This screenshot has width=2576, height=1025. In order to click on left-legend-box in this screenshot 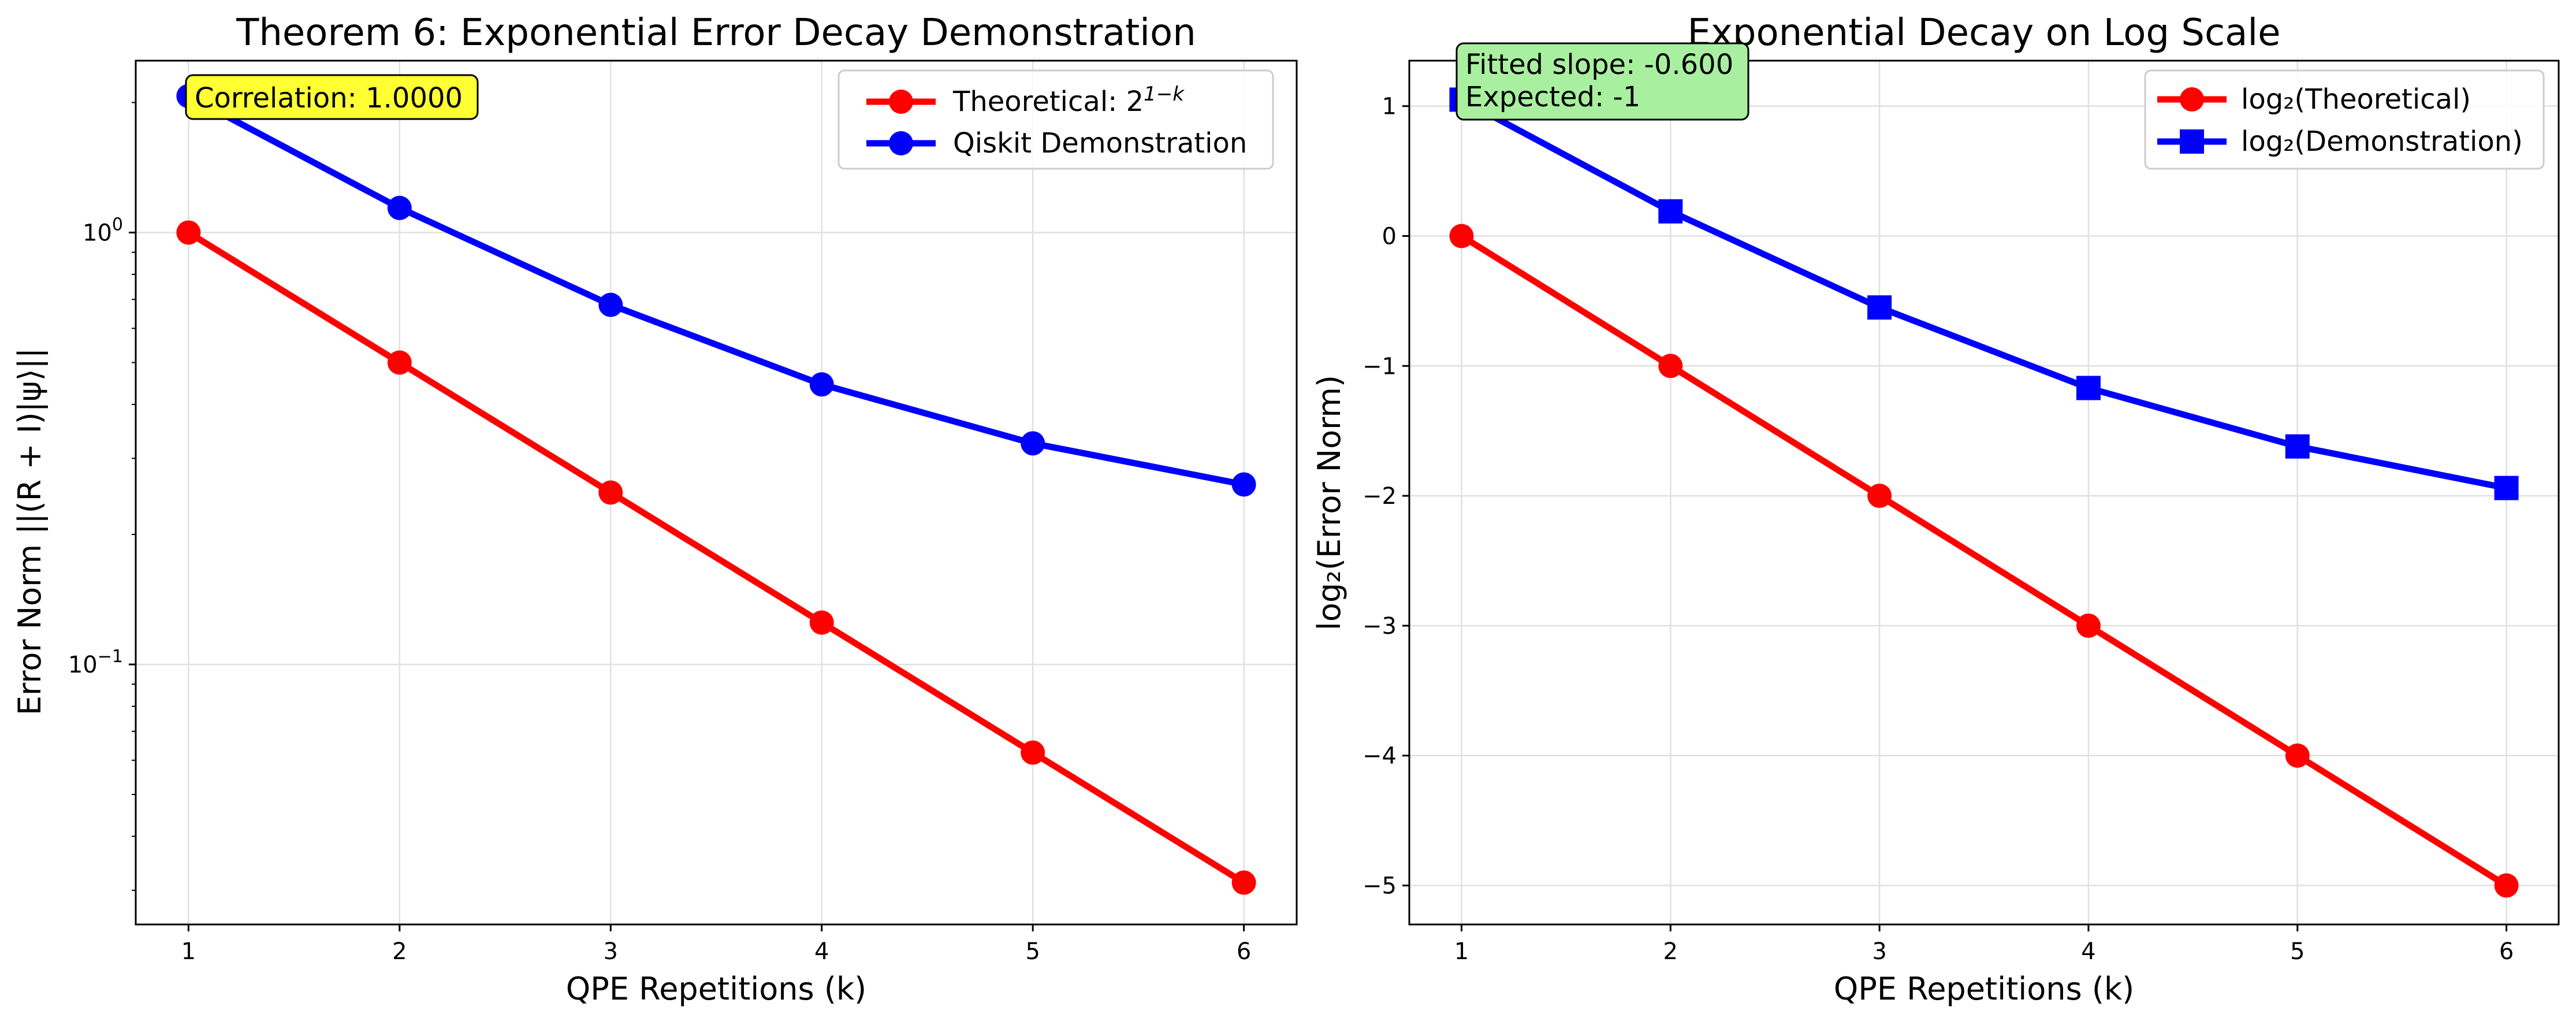, I will do `click(1055, 119)`.